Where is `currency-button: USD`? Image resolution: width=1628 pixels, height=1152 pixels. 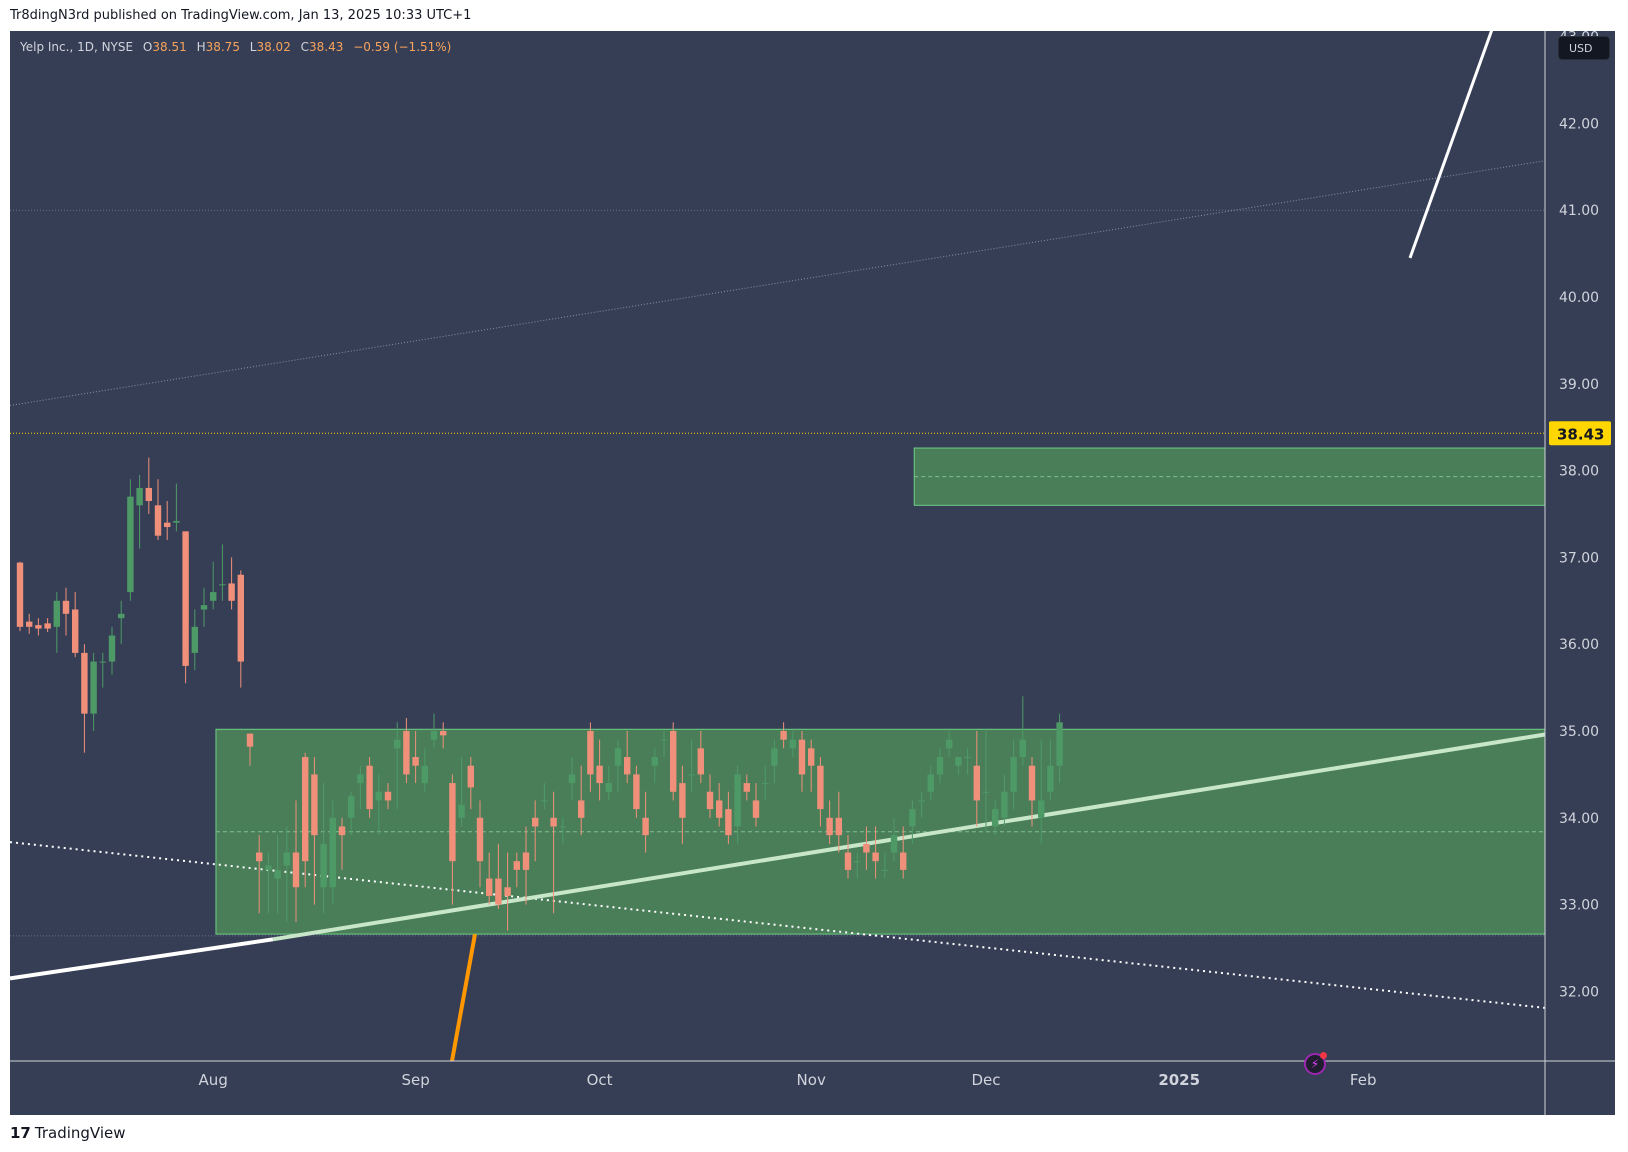 currency-button: USD is located at coordinates (1584, 48).